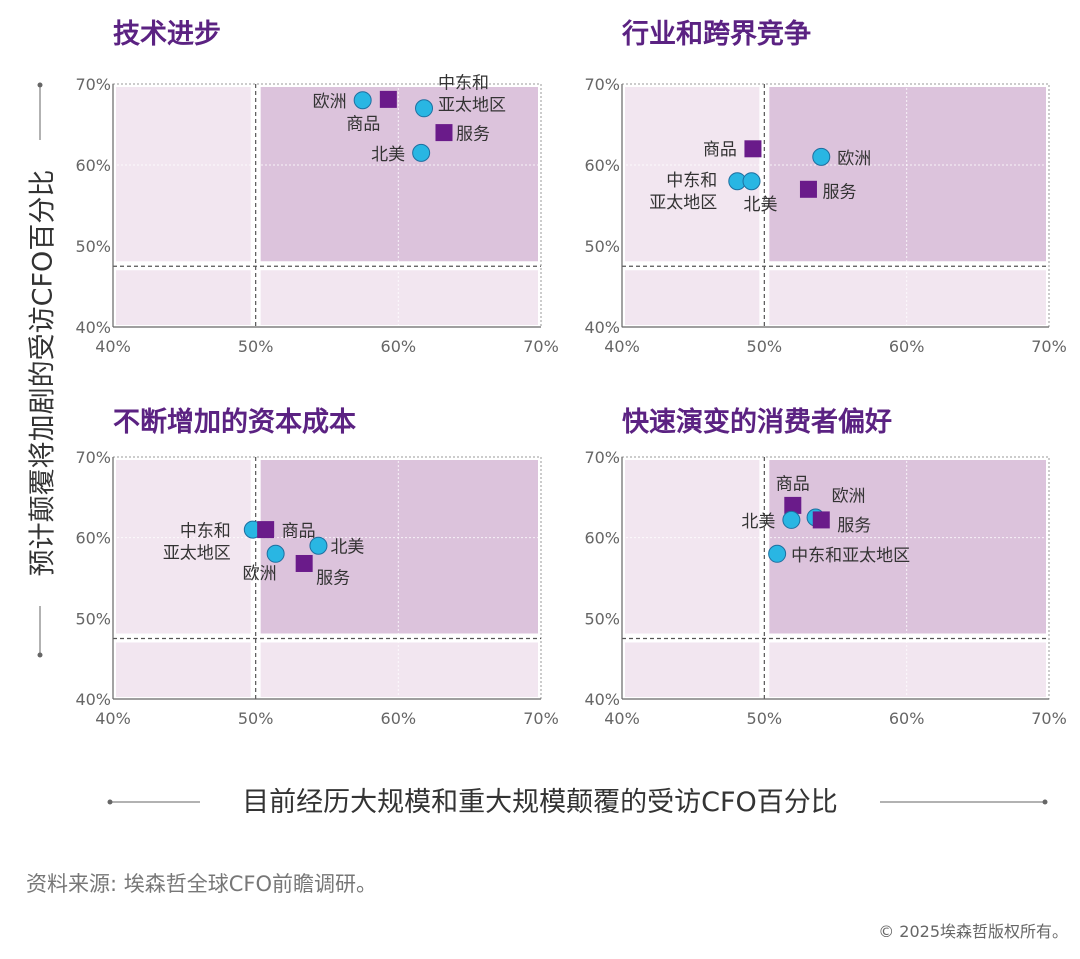 The width and height of the screenshot is (1080, 959). Describe the element at coordinates (540, 802) in the screenshot. I see `x-axis-title: 目前经历大规模和重大规模颠覆的受访CFO百分比` at that location.